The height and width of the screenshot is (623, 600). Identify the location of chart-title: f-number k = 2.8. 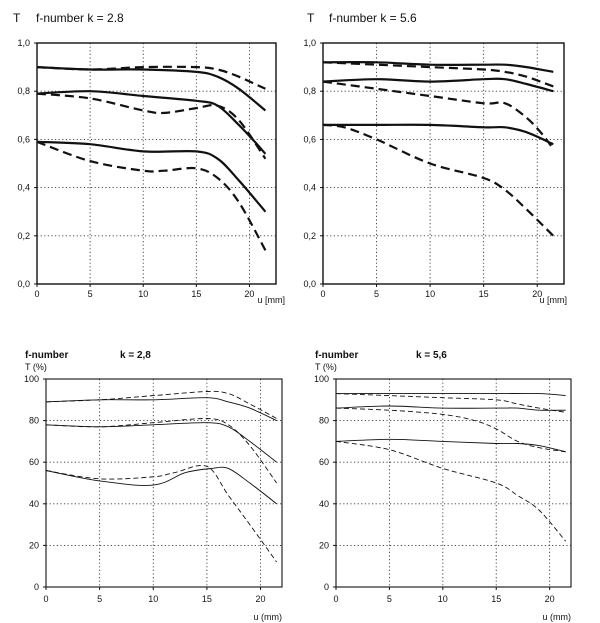
(80, 18).